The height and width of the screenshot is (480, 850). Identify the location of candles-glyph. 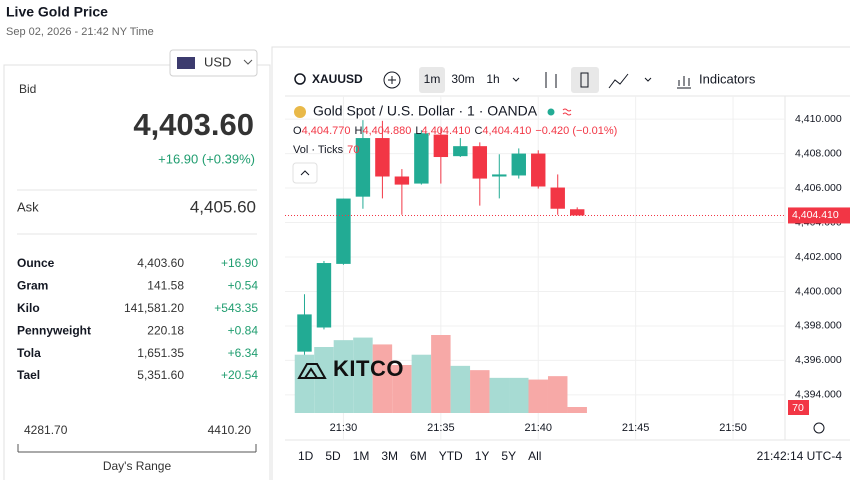
(584, 80).